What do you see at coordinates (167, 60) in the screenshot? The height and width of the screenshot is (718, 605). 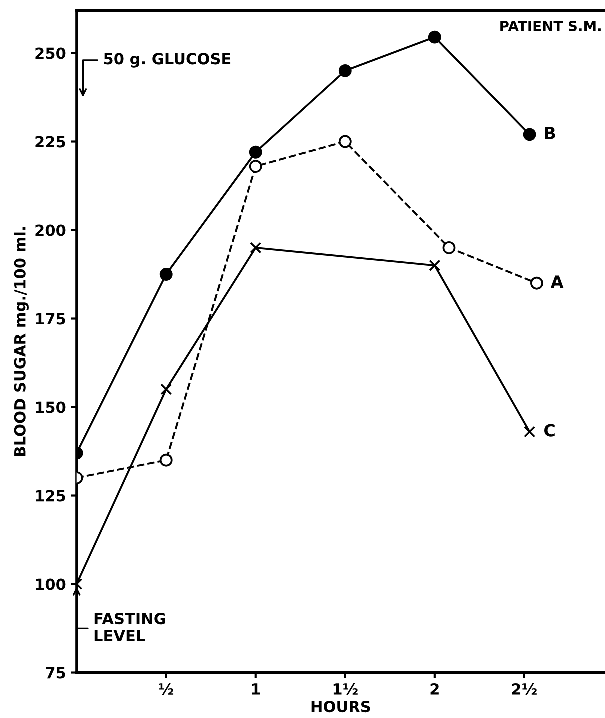 I see `annotation: 50 g. GLUCOSE` at bounding box center [167, 60].